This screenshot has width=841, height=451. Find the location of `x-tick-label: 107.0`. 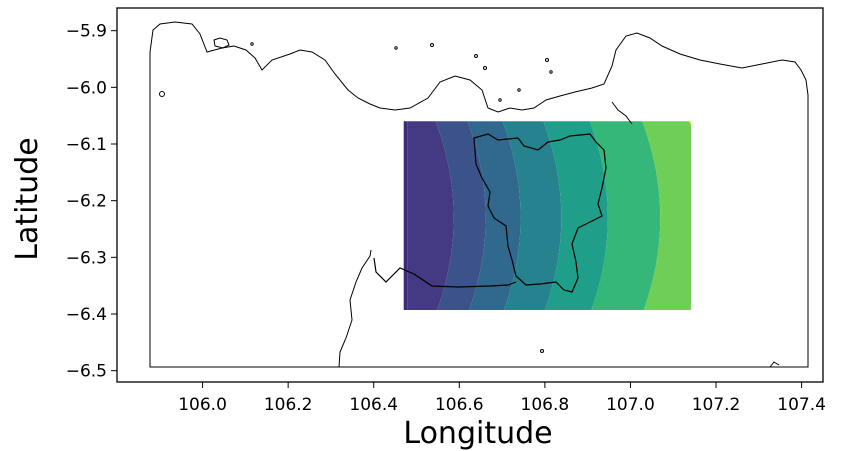

x-tick-label: 107.0 is located at coordinates (630, 405).